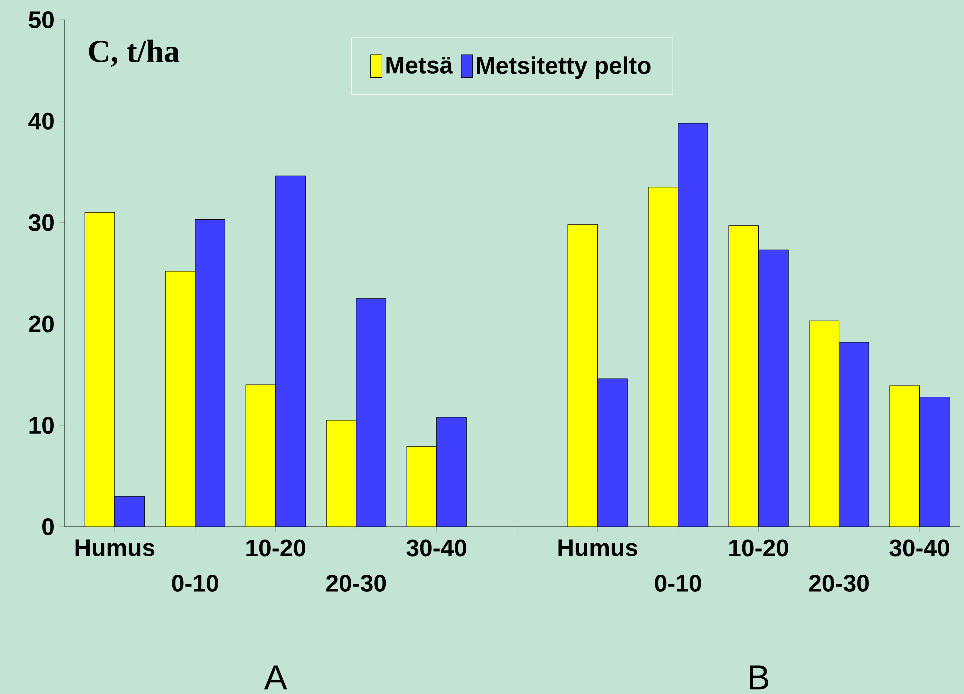 This screenshot has width=964, height=694. What do you see at coordinates (420, 65) in the screenshot?
I see `legend-label: Metsä` at bounding box center [420, 65].